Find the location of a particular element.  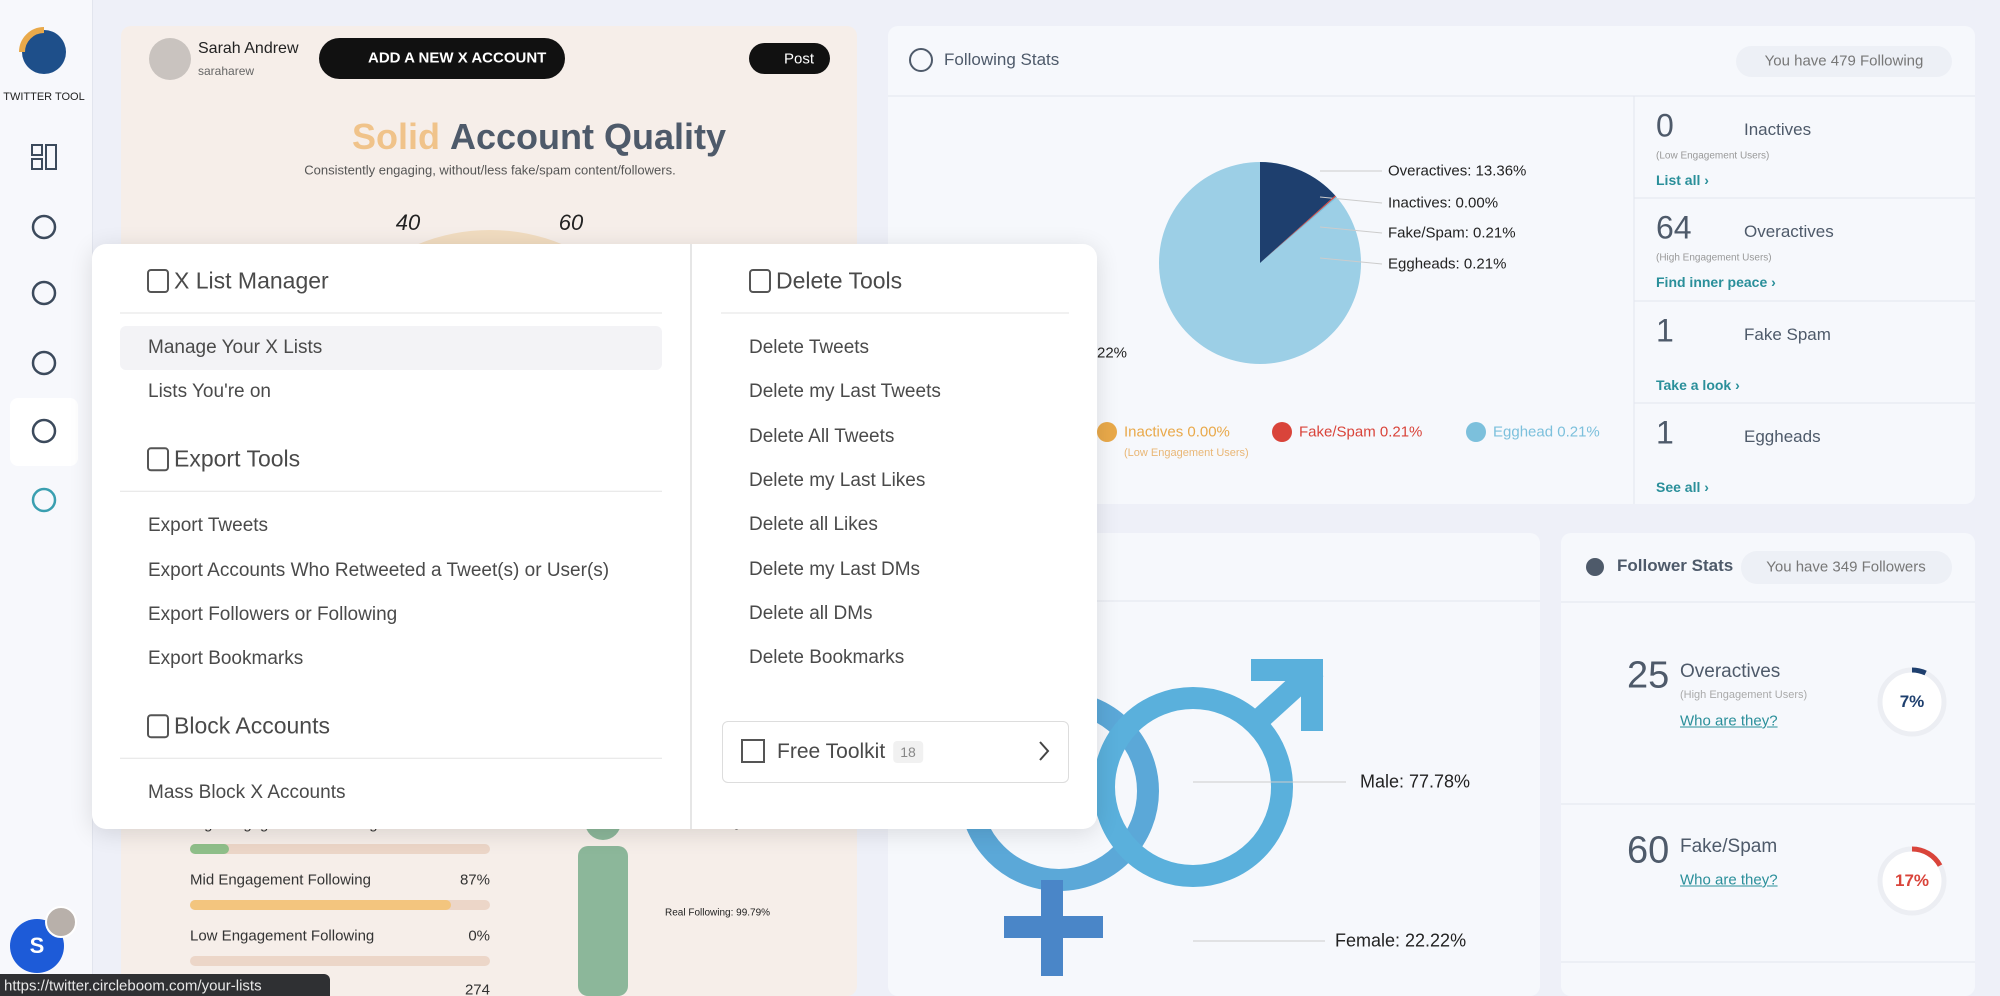

female-bar is located at coordinates (1053, 927).